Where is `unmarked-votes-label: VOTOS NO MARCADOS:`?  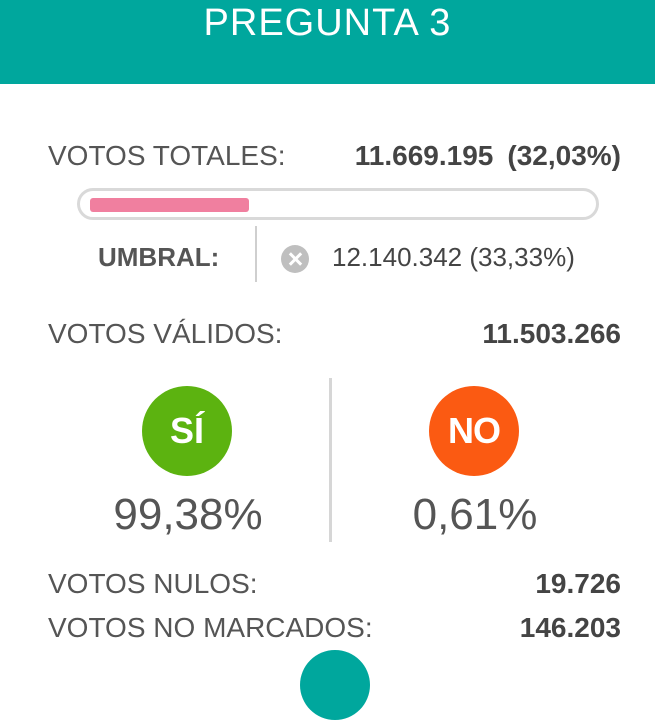
unmarked-votes-label: VOTOS NO MARCADOS: is located at coordinates (210, 627).